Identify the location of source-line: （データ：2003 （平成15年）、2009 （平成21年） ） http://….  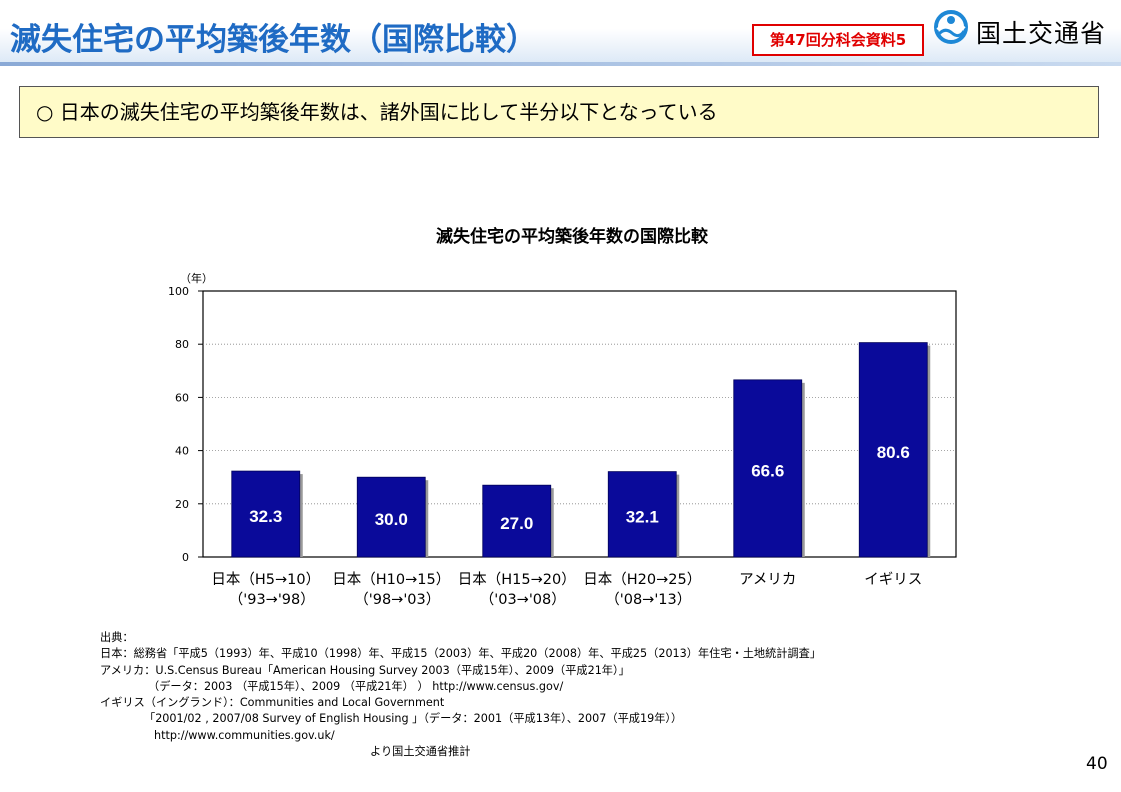
(356, 686).